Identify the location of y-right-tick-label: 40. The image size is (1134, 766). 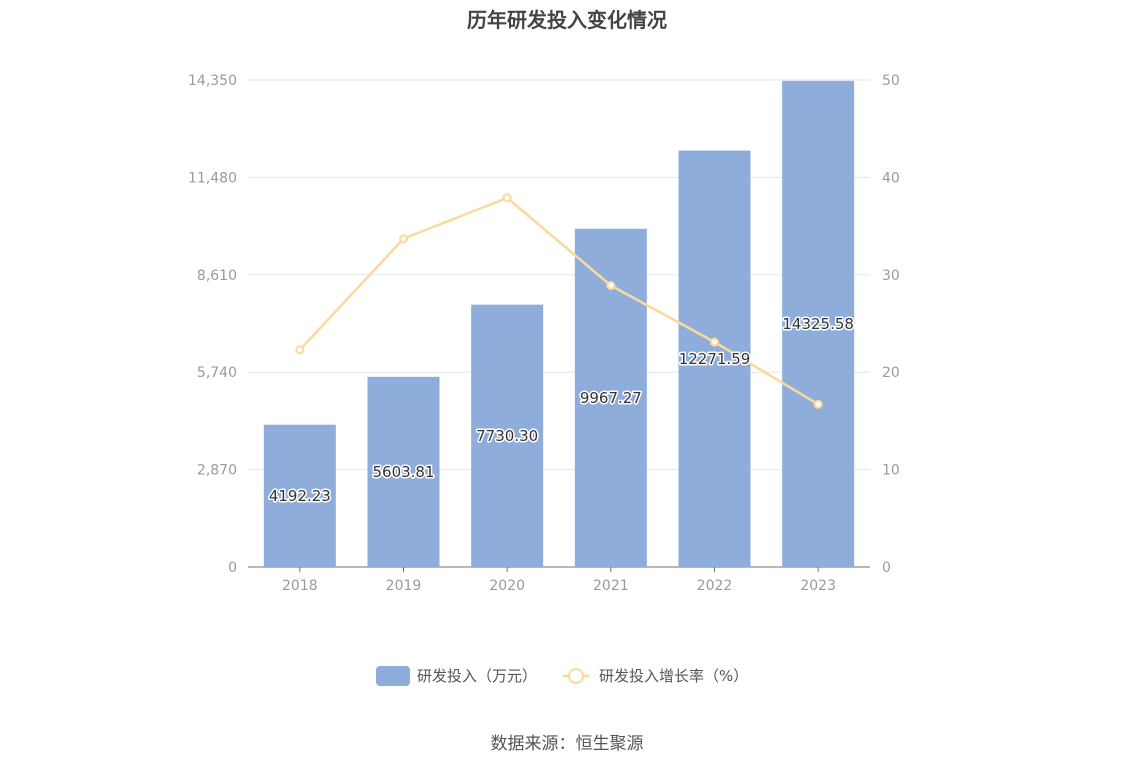
(891, 178).